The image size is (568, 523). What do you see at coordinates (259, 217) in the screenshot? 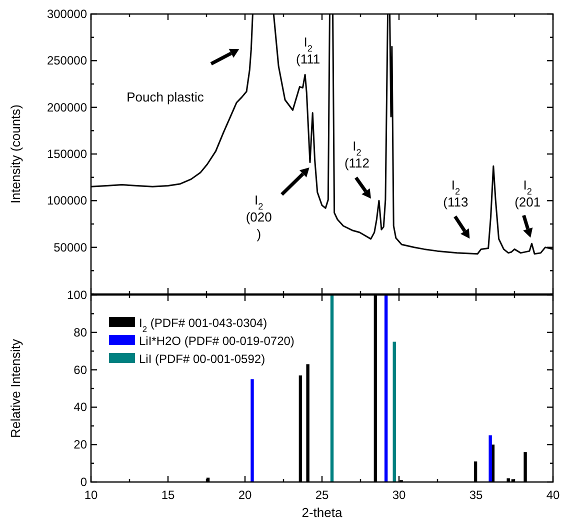
I see `annotation: I$_{2}$ (020 )` at bounding box center [259, 217].